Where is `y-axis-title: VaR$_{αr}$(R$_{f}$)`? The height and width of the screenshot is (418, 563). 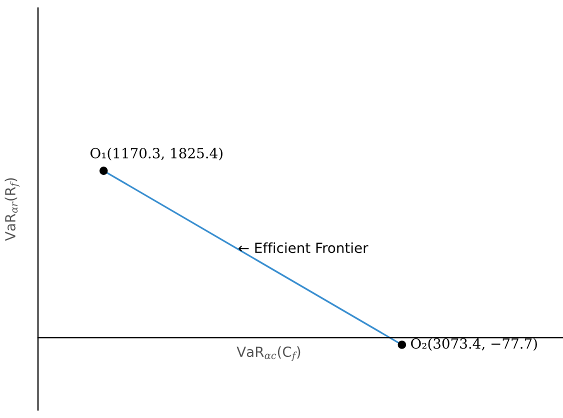
y-axis-title: VaR$_{αr}$(R$_{f}$) is located at coordinates (12, 209).